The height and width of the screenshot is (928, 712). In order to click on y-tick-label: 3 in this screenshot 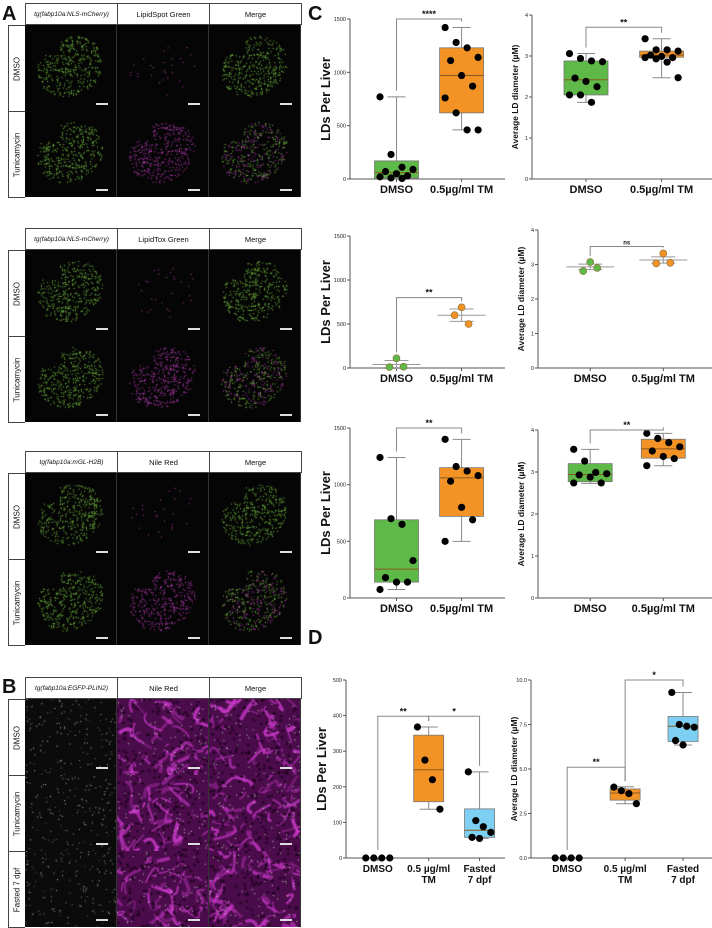, I will do `click(532, 473)`.